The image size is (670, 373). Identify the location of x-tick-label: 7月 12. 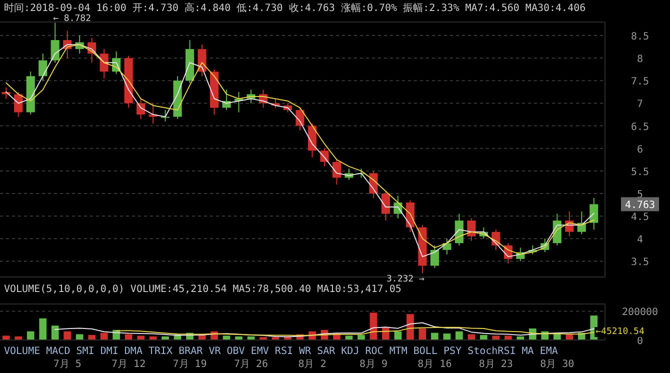
(129, 364).